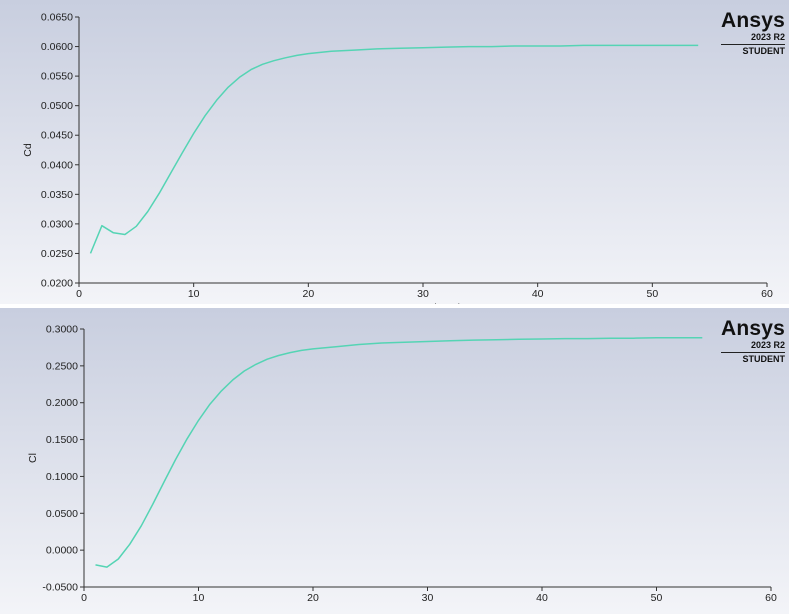  Describe the element at coordinates (57, 47) in the screenshot. I see `y-tick-label: 0.0600` at that location.